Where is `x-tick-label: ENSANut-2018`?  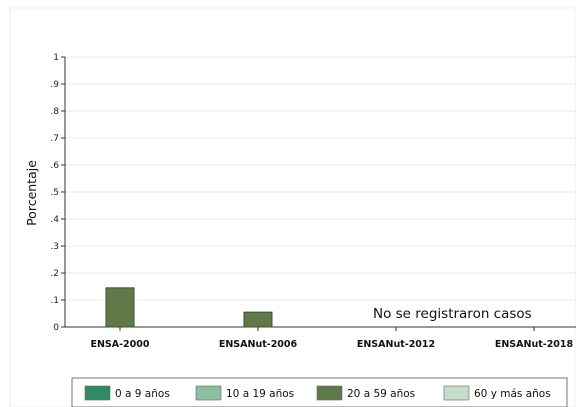 x-tick-label: ENSANut-2018 is located at coordinates (534, 344).